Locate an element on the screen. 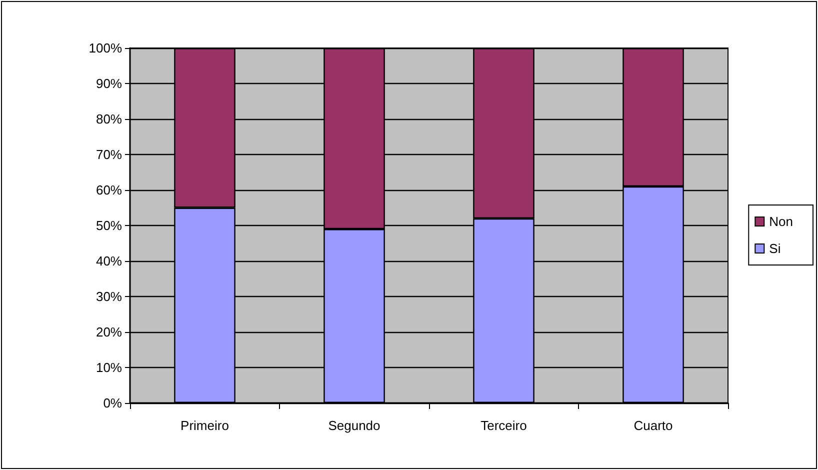 This screenshot has width=818, height=470. y-tick-label: 90% is located at coordinates (109, 83).